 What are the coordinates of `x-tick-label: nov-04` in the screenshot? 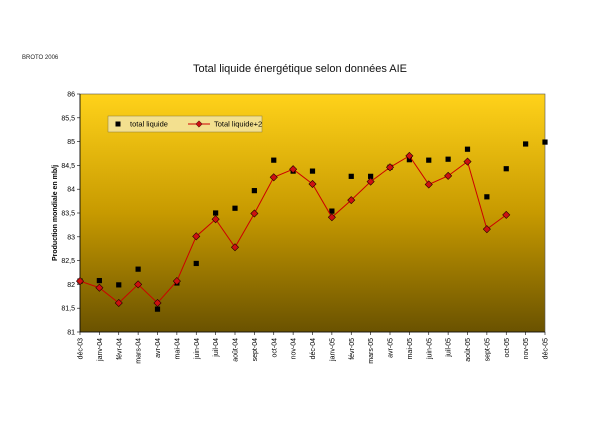 It's located at (294, 349).